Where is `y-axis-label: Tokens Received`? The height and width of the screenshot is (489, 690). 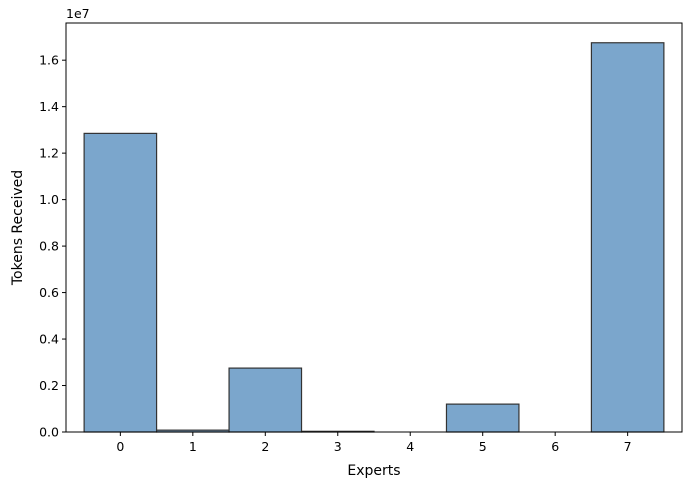 y-axis-label: Tokens Received is located at coordinates (18, 228).